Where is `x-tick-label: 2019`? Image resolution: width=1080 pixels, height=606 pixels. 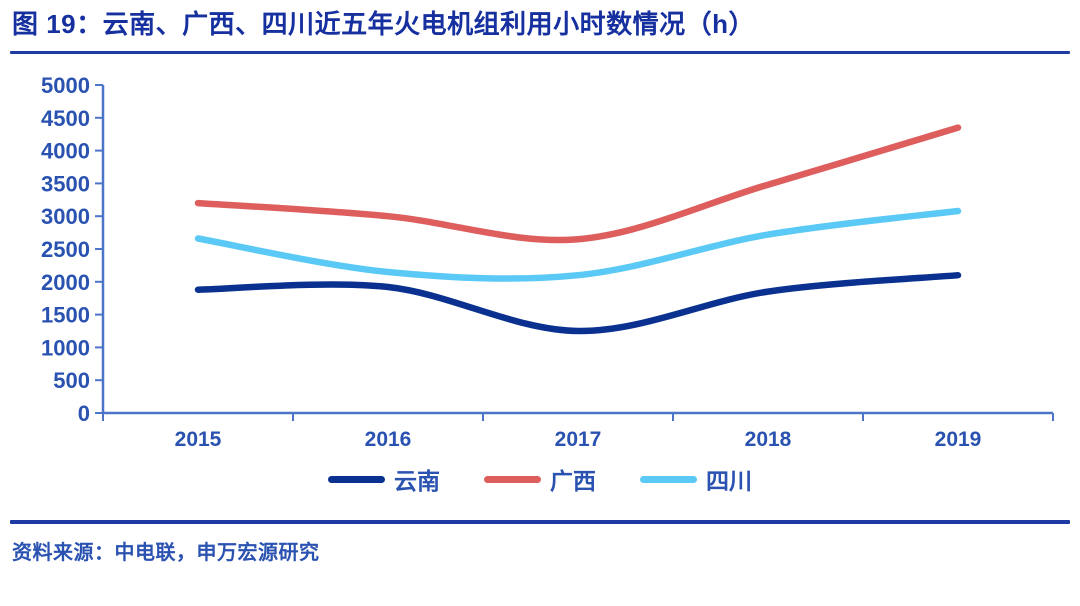 x-tick-label: 2019 is located at coordinates (958, 439).